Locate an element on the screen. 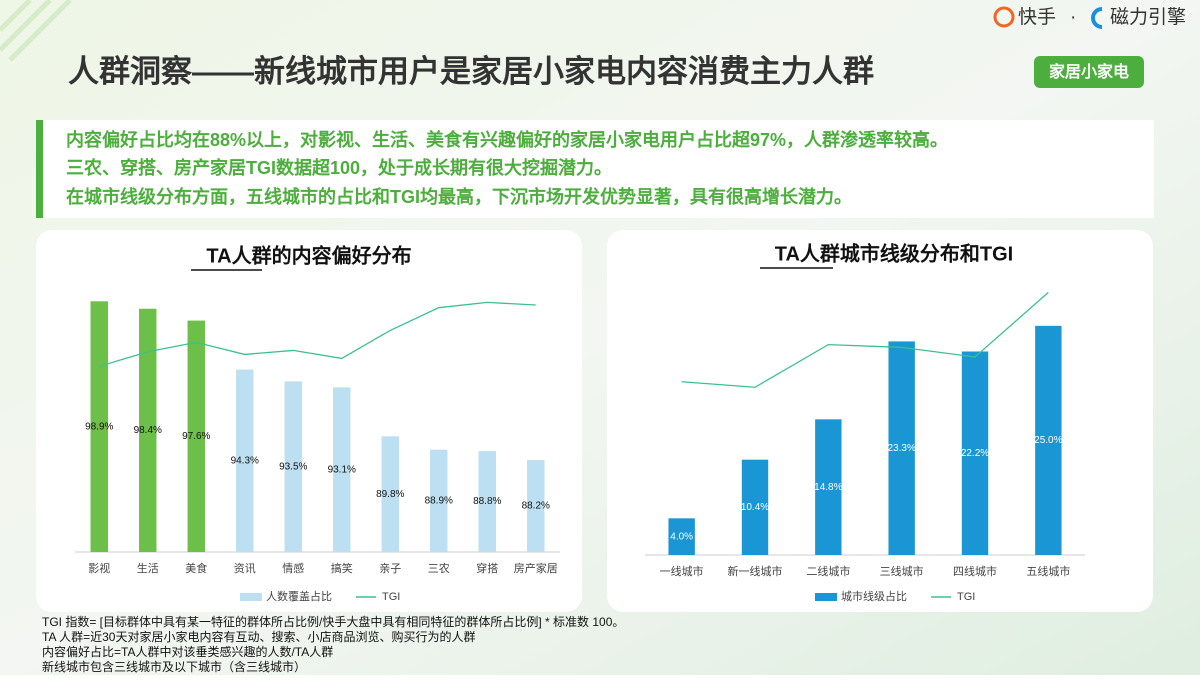 The height and width of the screenshot is (680, 1200). value-label: 10.4% is located at coordinates (755, 507).